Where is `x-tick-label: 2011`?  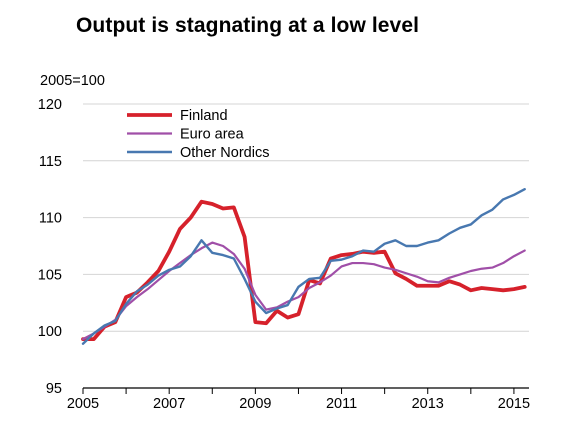
x-tick-label: 2011 is located at coordinates (341, 404).